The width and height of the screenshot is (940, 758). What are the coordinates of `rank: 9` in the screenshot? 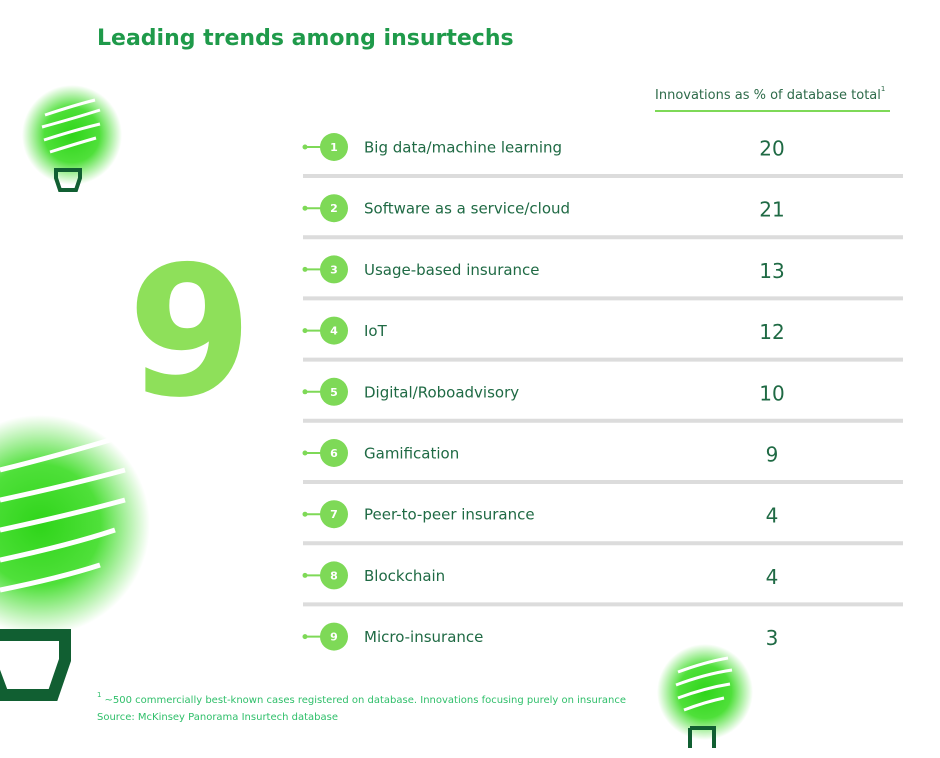 It's located at (334, 637).